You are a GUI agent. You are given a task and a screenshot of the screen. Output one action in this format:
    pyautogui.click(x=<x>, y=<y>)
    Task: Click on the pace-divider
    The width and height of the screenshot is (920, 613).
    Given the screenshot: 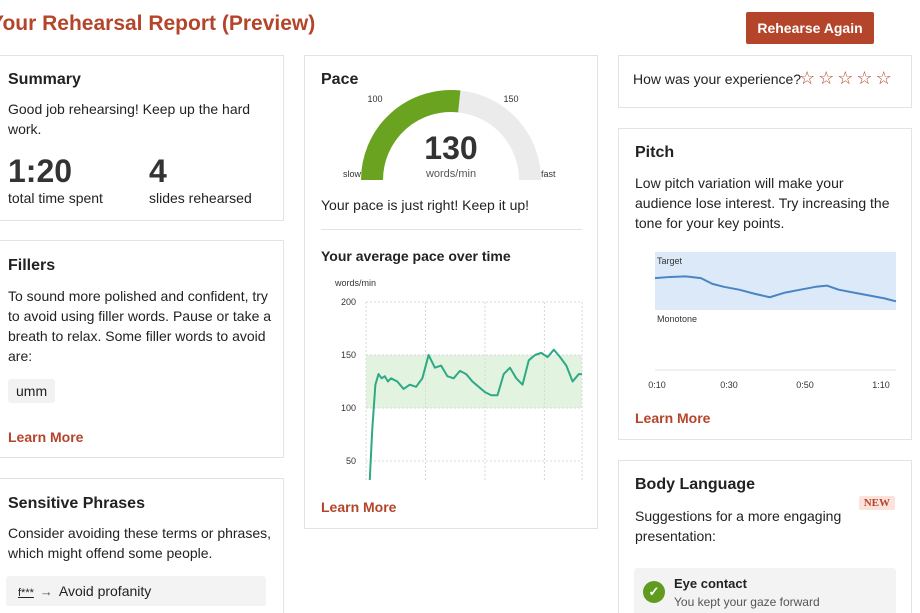 What is the action you would take?
    pyautogui.click(x=451, y=229)
    